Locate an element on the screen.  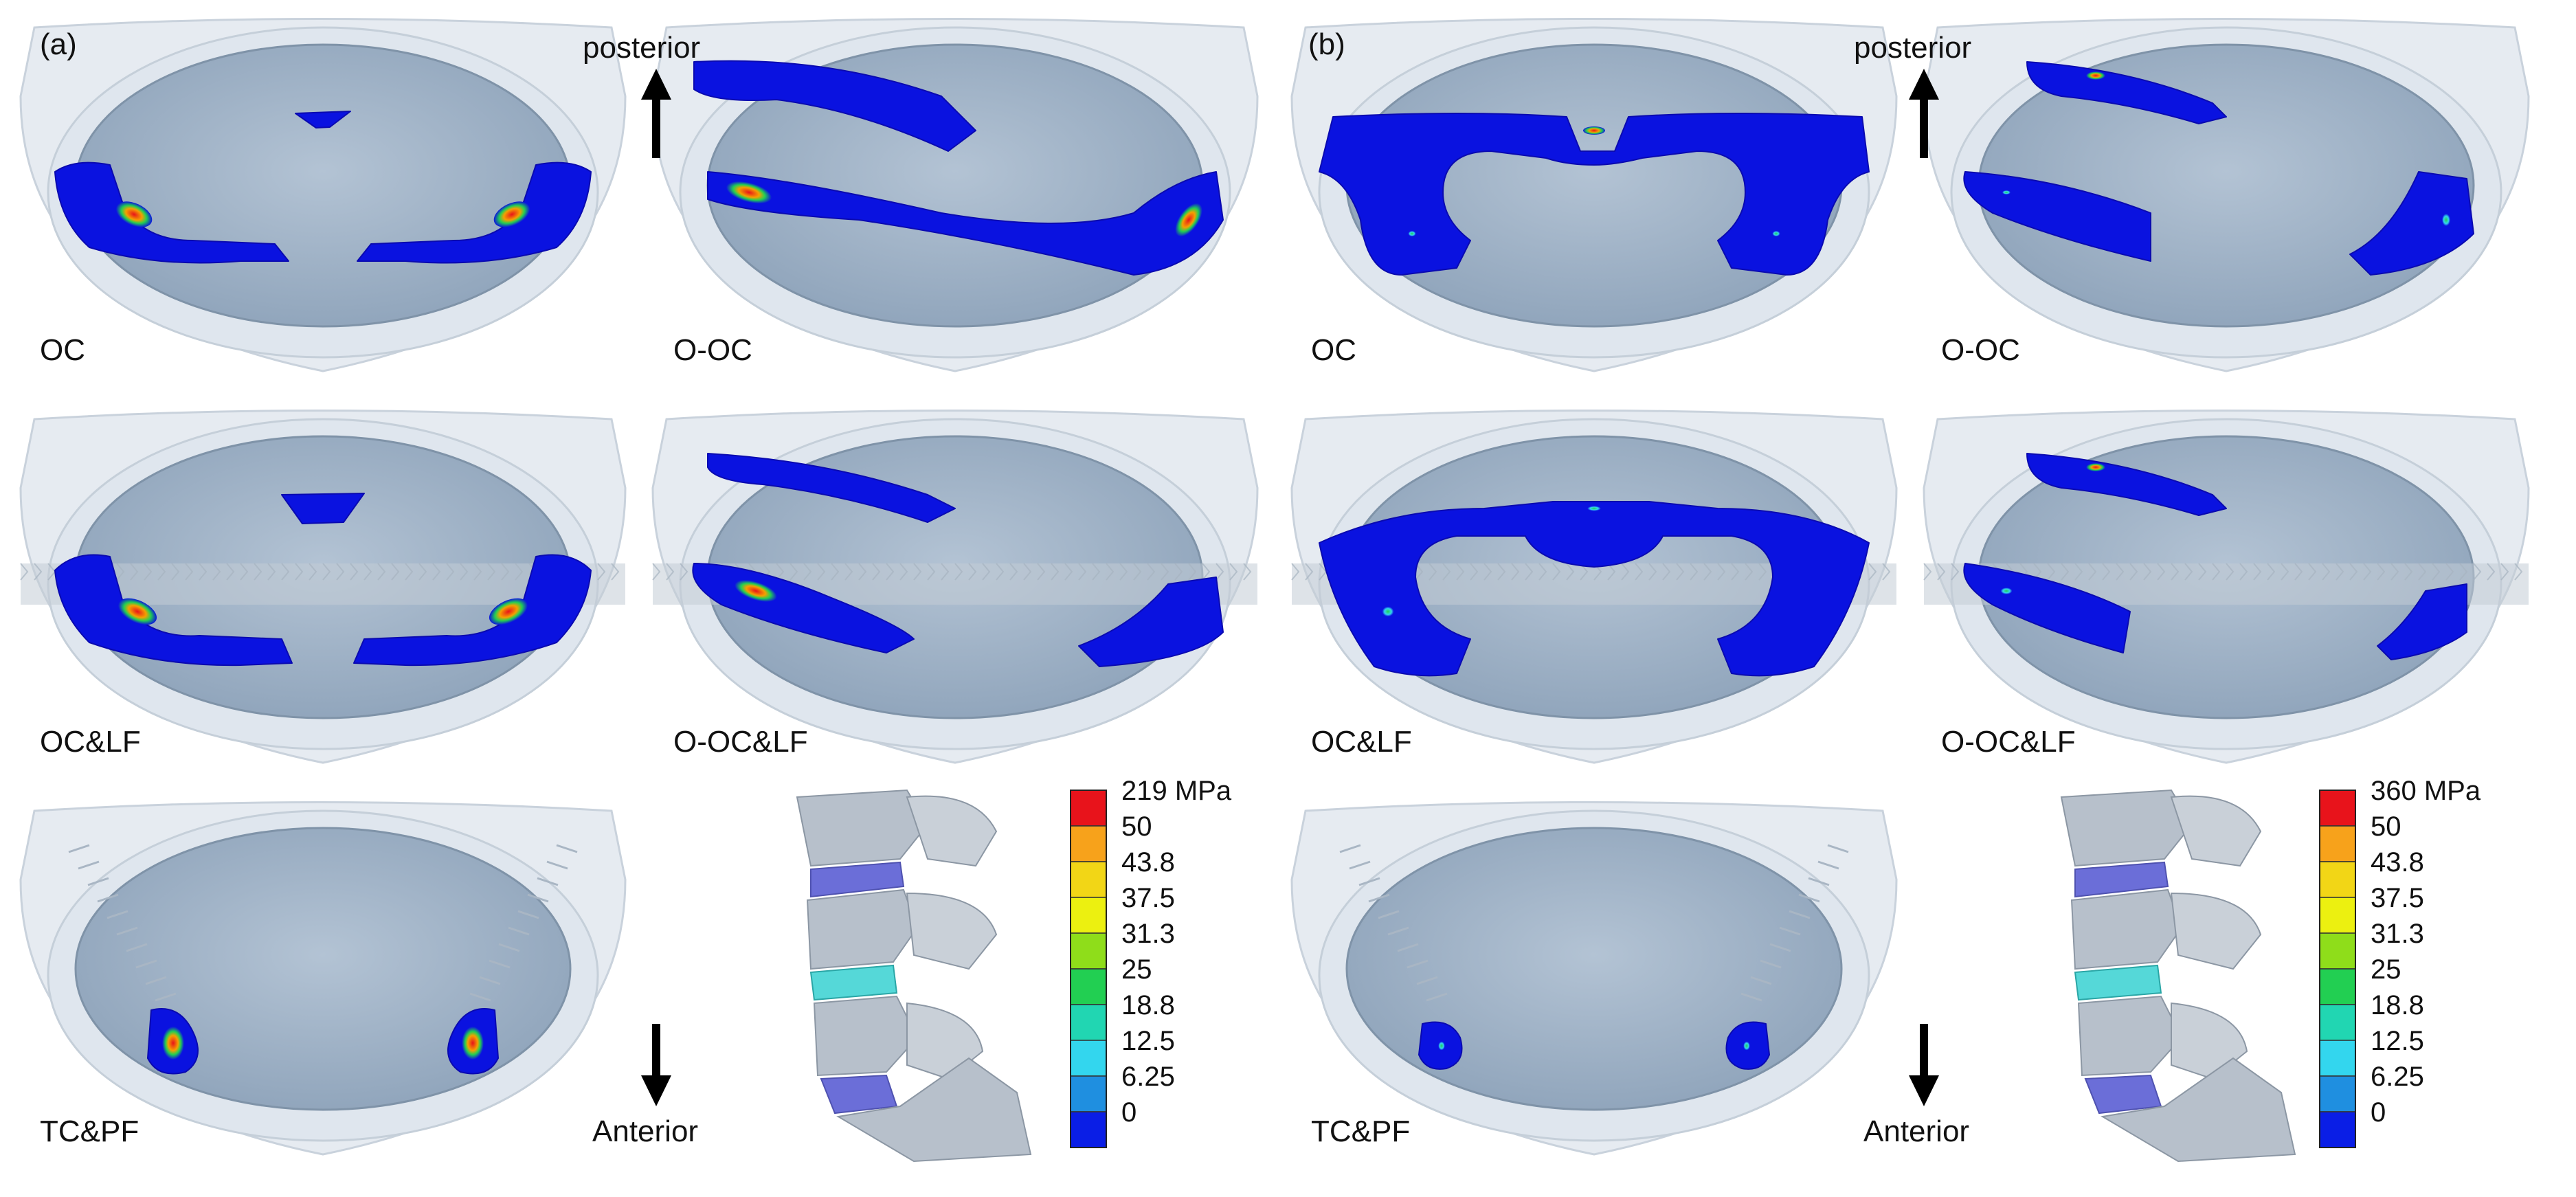
legend-tick-3: 37.5 is located at coordinates (2397, 898).